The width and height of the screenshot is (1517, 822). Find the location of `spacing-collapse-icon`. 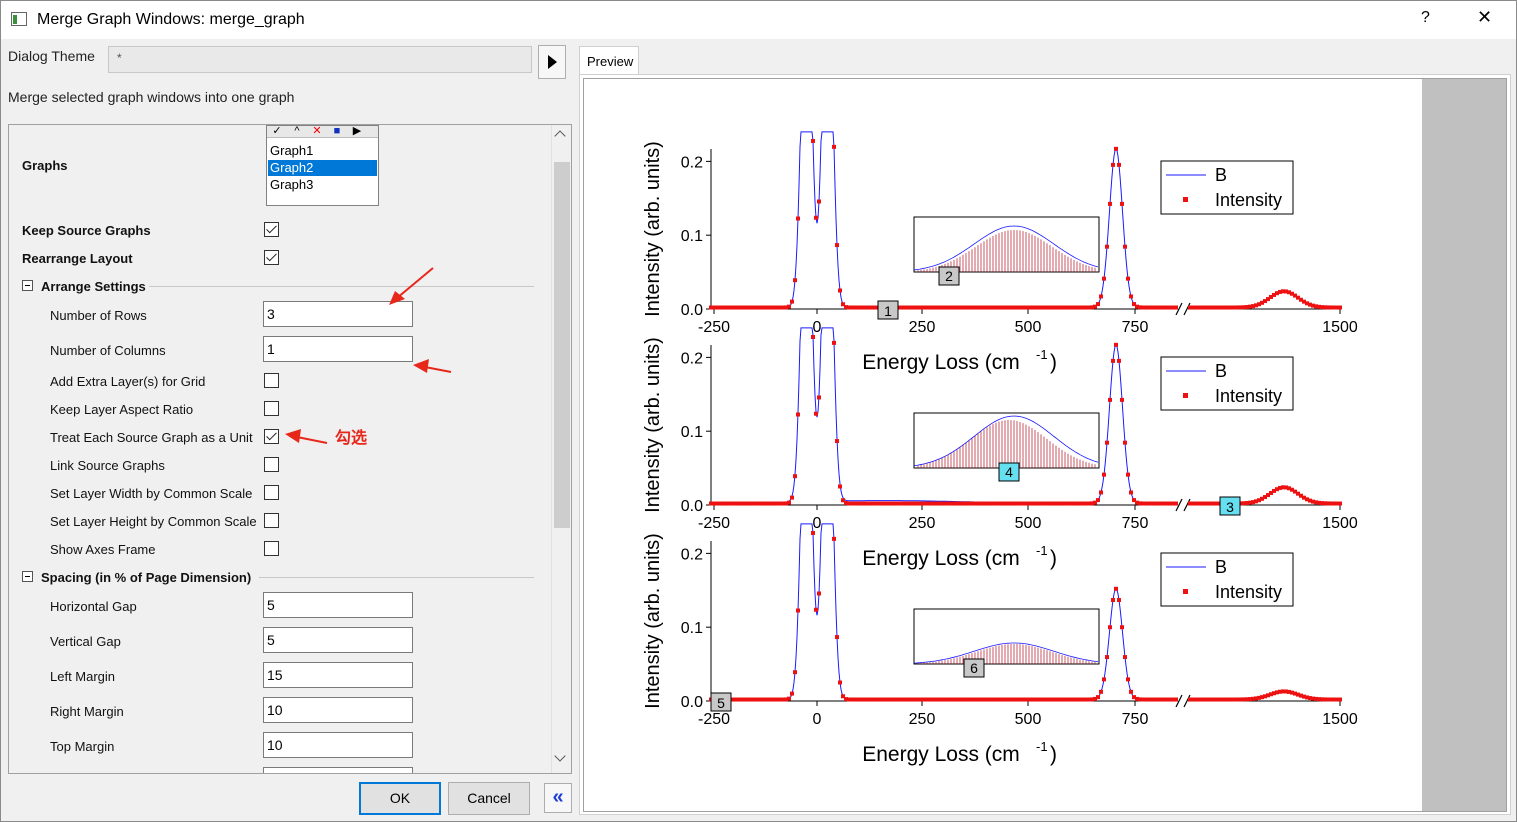

spacing-collapse-icon is located at coordinates (27, 576).